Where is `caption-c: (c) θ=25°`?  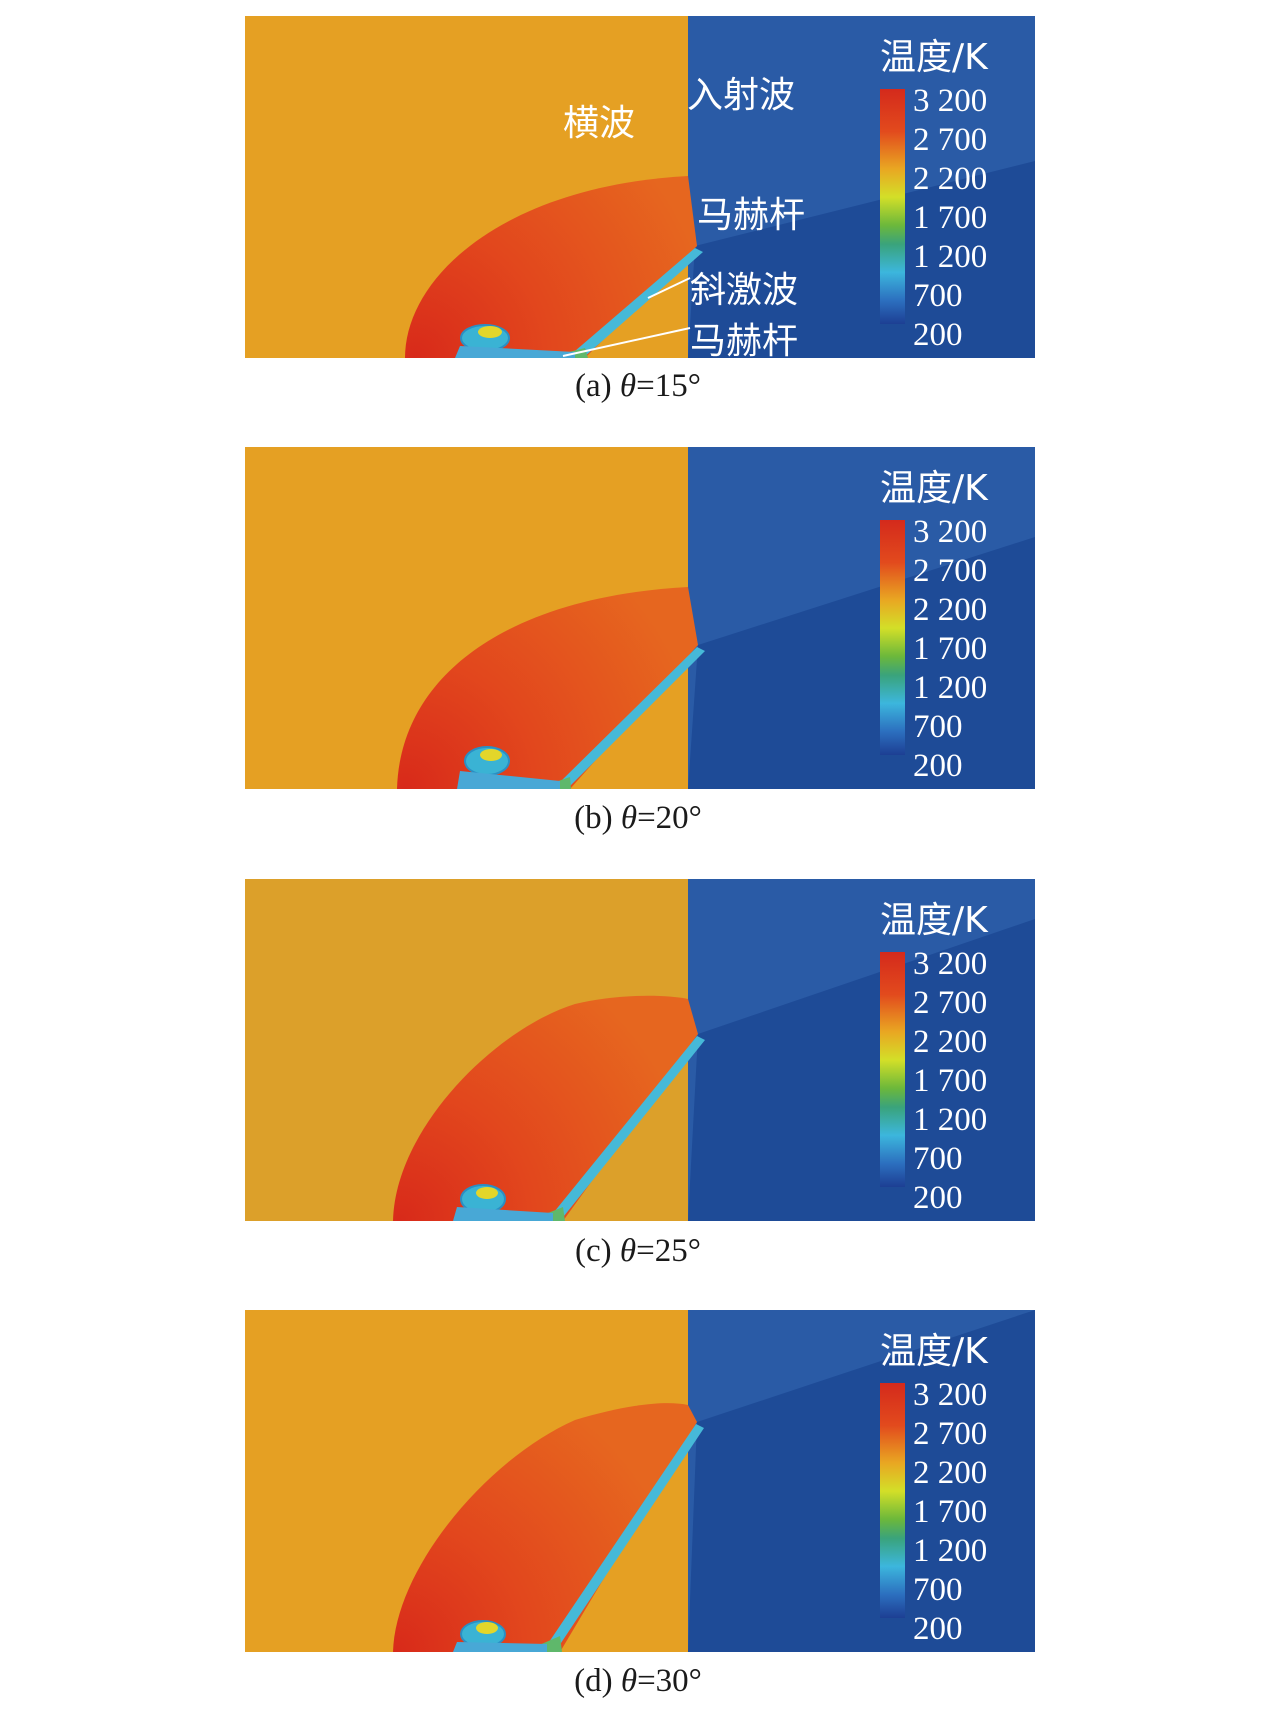
caption-c: (c) θ=25° is located at coordinates (638, 1251).